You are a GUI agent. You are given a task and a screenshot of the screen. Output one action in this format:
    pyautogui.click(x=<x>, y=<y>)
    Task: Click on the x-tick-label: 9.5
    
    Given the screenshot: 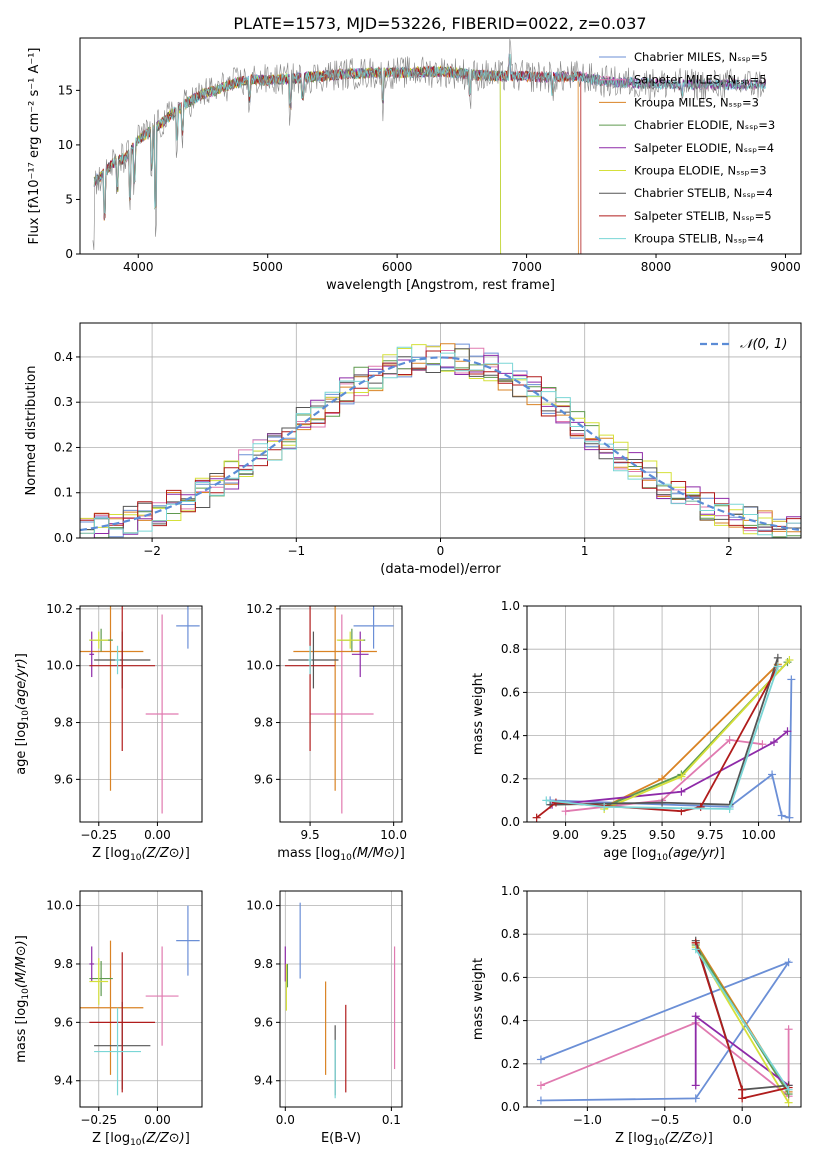 What is the action you would take?
    pyautogui.click(x=310, y=835)
    